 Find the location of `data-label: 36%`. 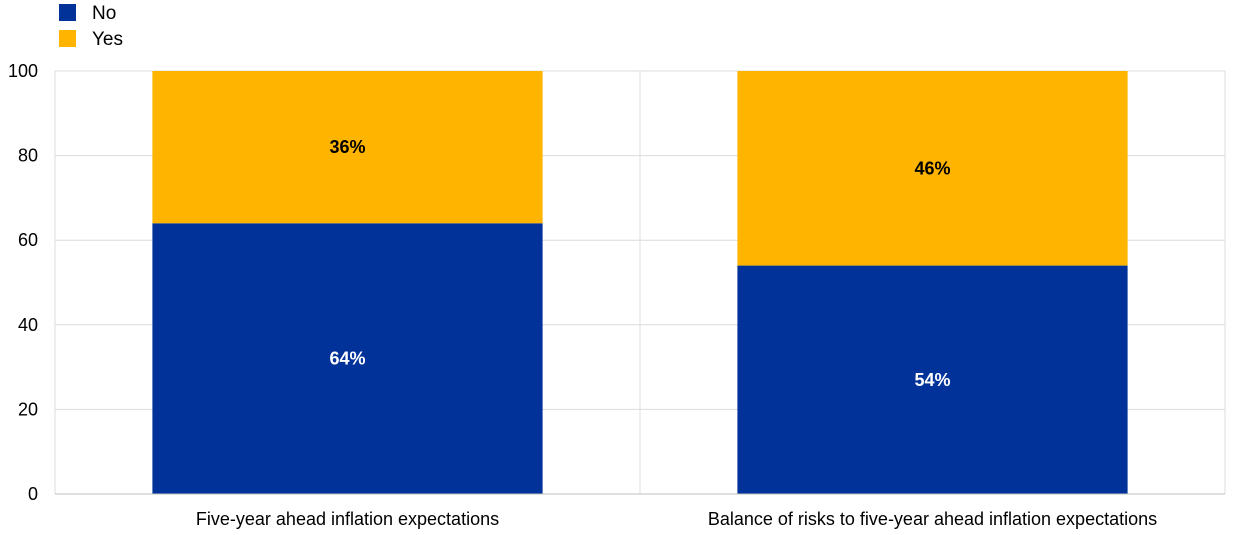

data-label: 36% is located at coordinates (347, 147).